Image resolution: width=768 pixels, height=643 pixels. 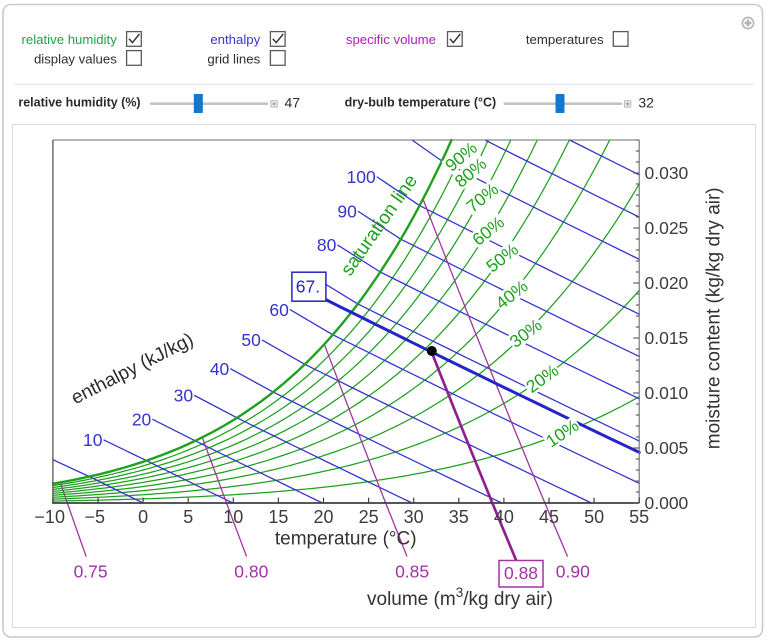 What do you see at coordinates (293, 103) in the screenshot?
I see `svg-text: 47` at bounding box center [293, 103].